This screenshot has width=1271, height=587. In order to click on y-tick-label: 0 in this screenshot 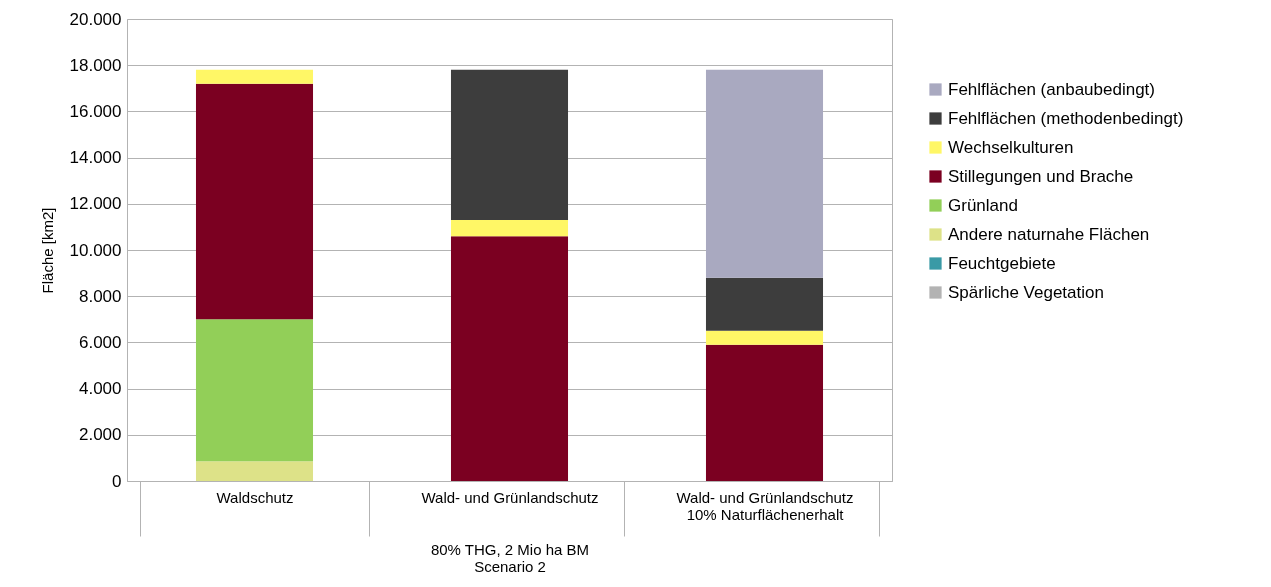, I will do `click(117, 481)`.